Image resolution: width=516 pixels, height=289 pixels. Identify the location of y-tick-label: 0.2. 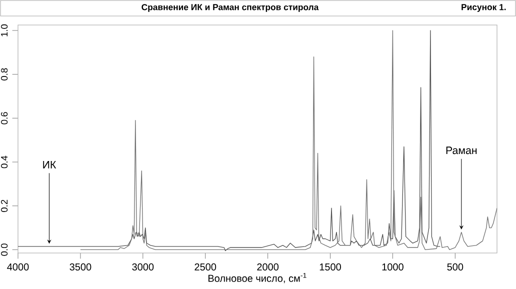
(4, 206).